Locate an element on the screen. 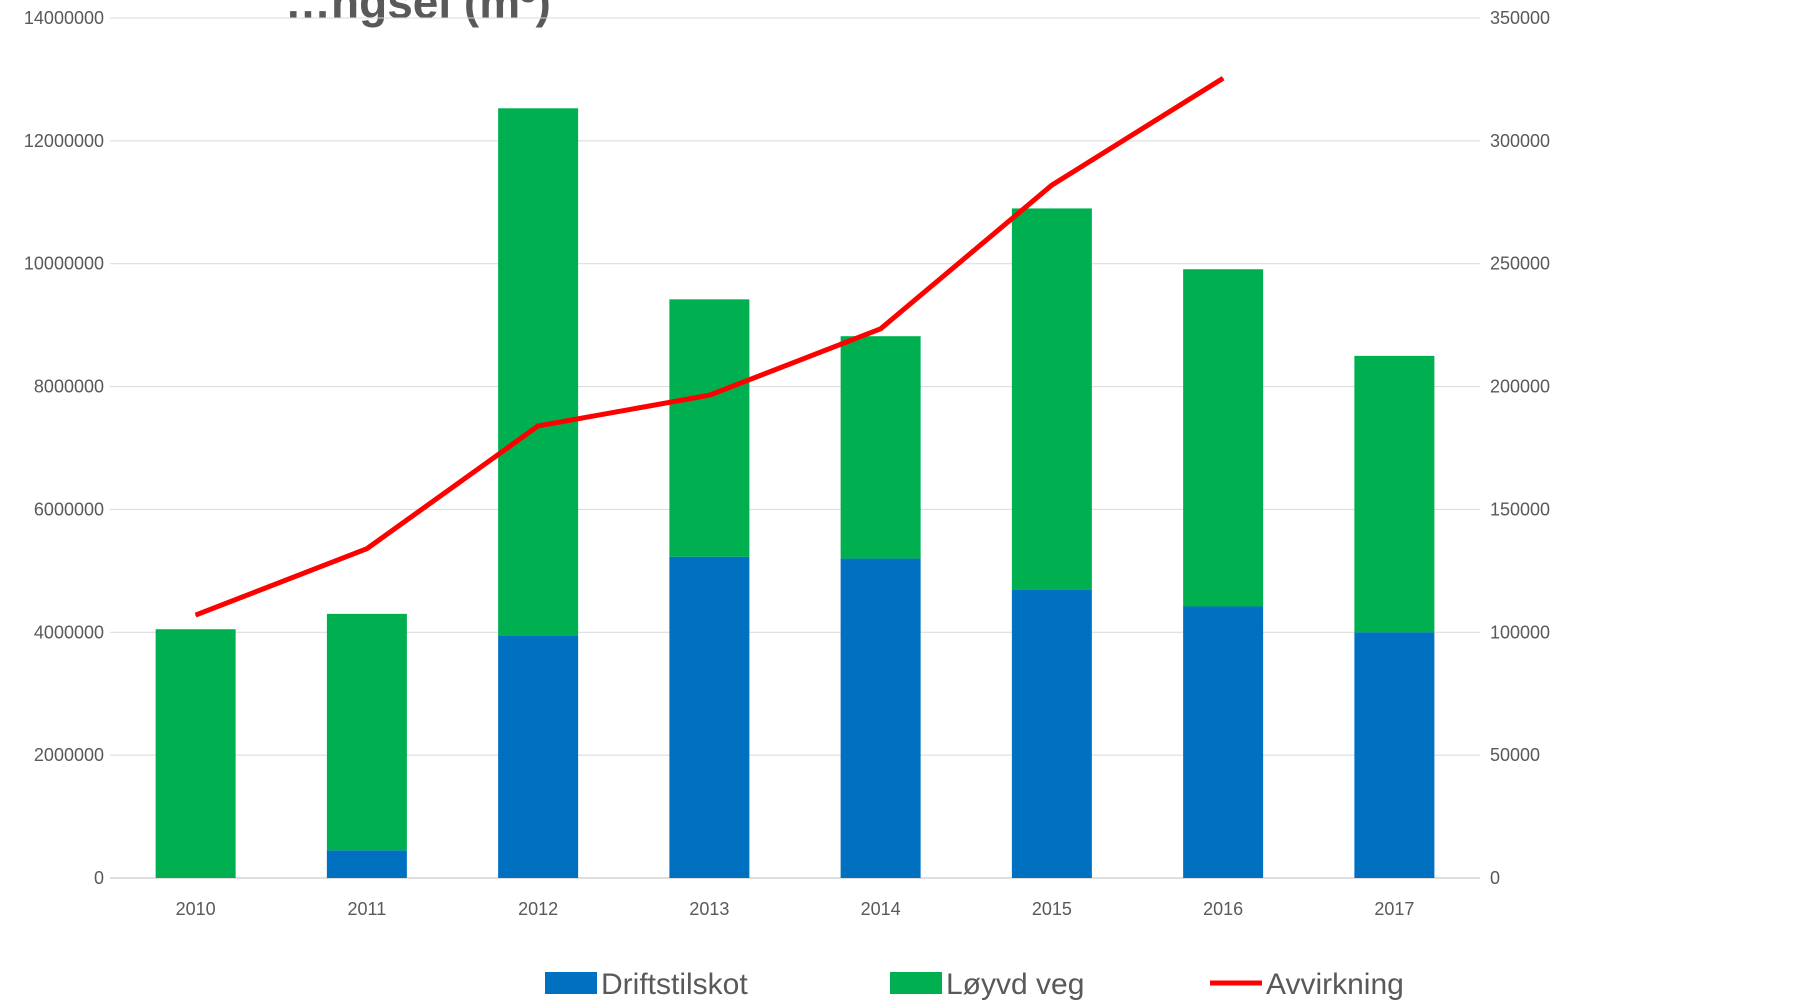 The image size is (1820, 1004). legend-swatch-l-yvd-veg is located at coordinates (916, 983).